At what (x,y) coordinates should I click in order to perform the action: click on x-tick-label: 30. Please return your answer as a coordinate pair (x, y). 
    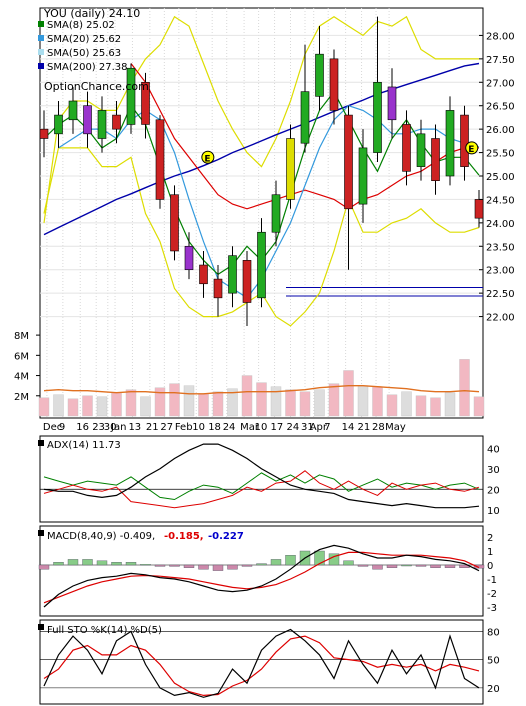
    Looking at the image, I should click on (110, 427).